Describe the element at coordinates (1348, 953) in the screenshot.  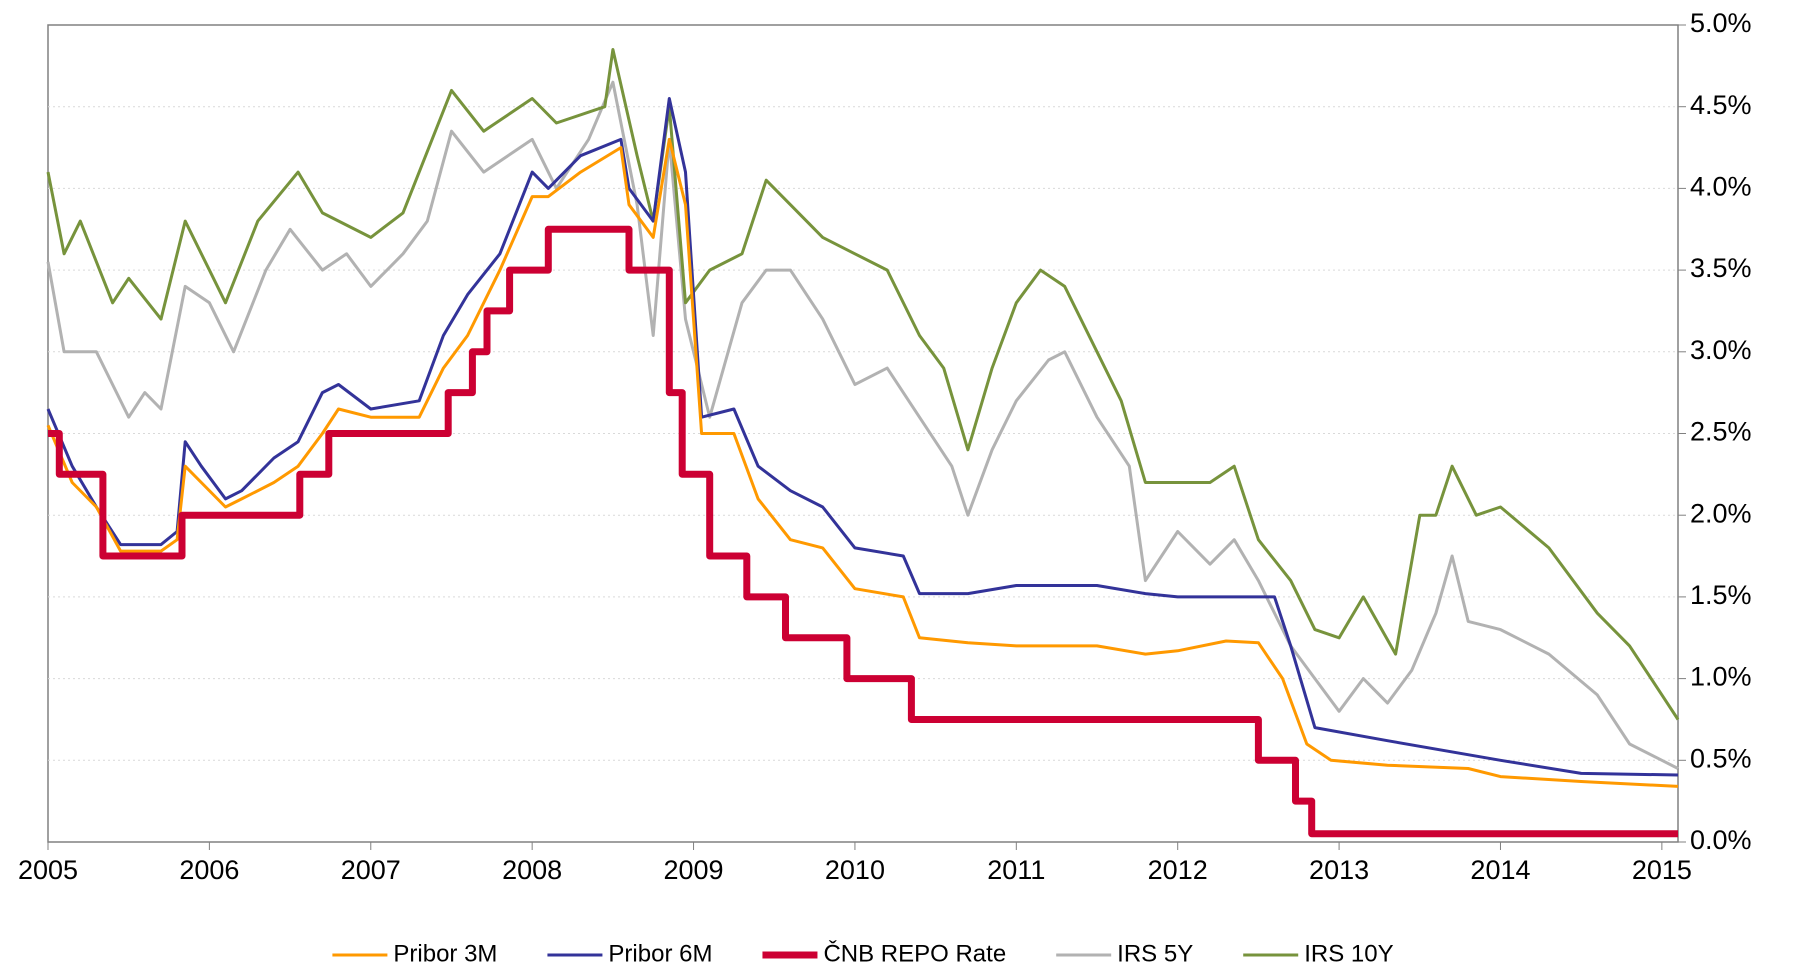
I see `legend-label: IRS 10Y` at that location.